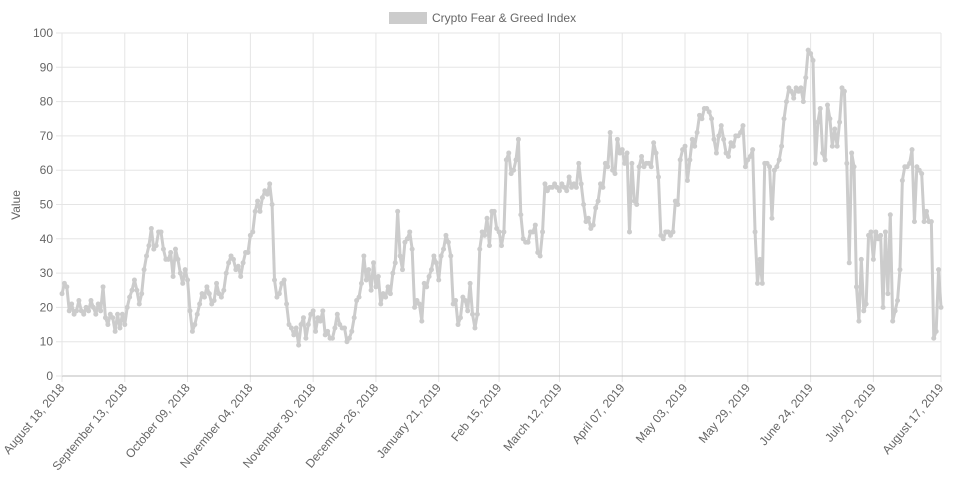  I want to click on y-tick-label: 20, so click(47, 307).